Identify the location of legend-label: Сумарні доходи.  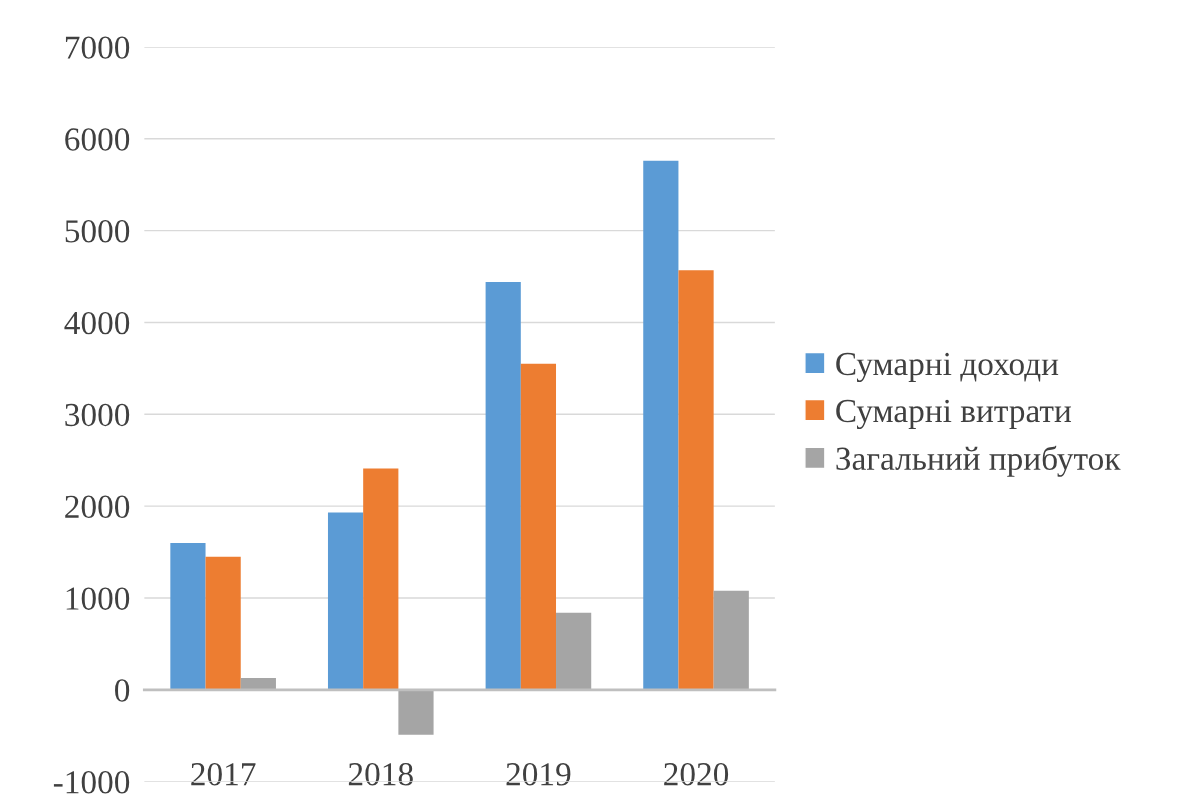
(947, 367).